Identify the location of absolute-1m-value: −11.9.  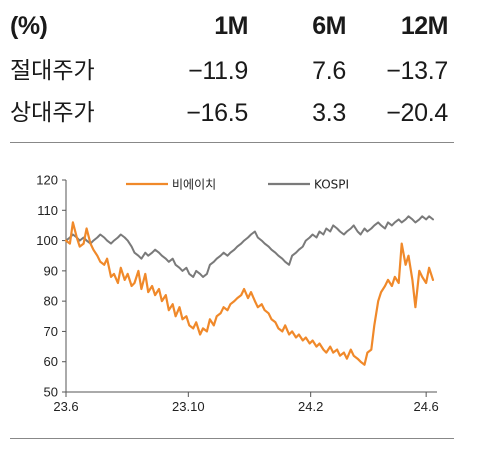
(218, 71).